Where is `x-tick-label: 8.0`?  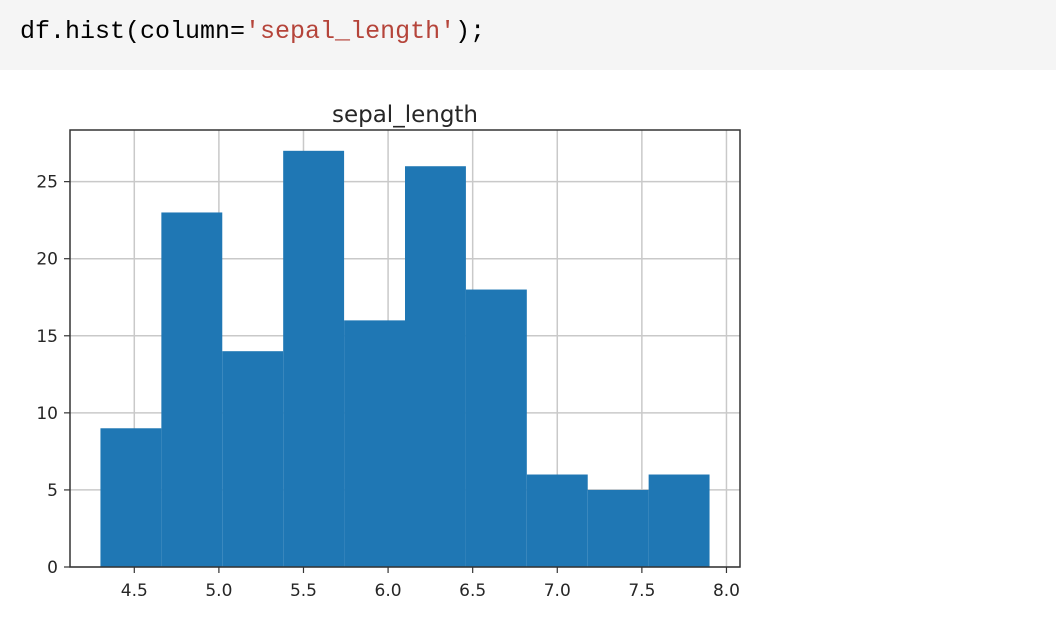
x-tick-label: 8.0 is located at coordinates (726, 591).